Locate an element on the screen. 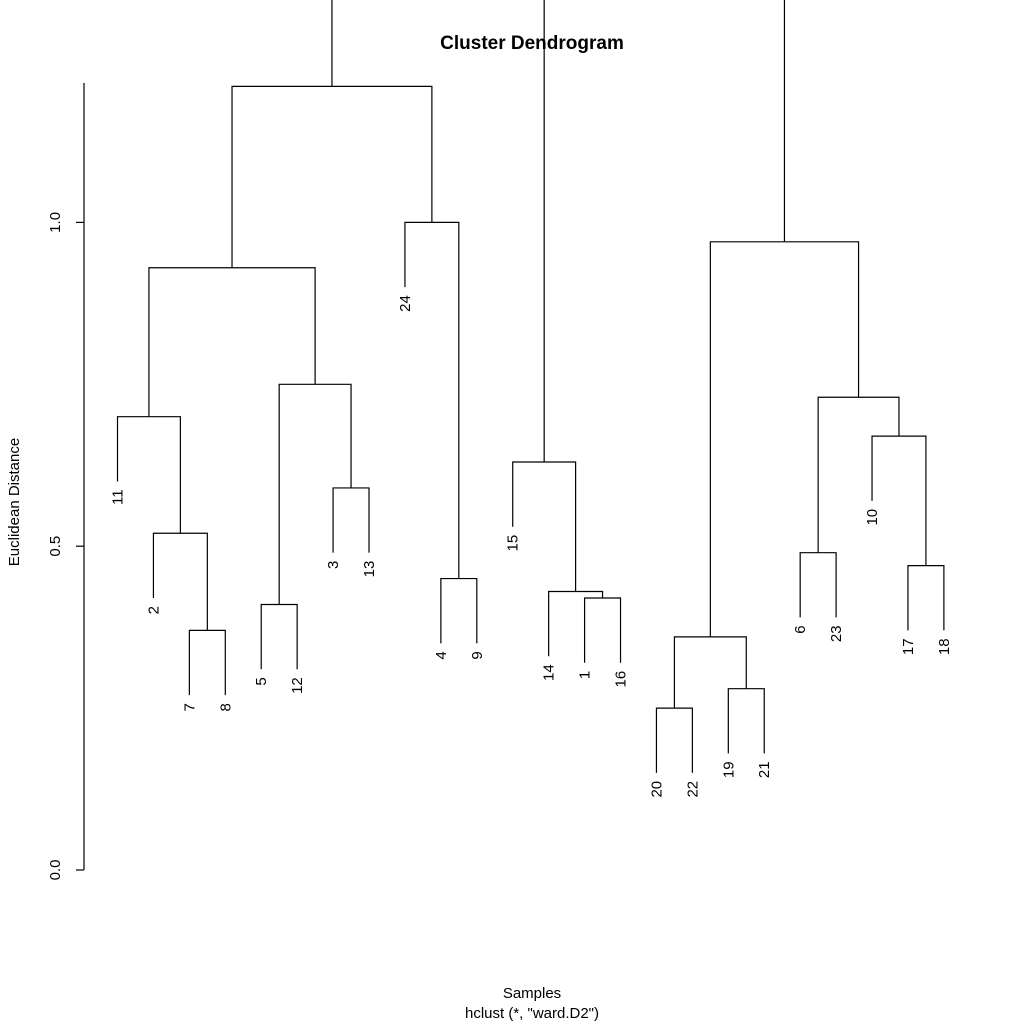 This screenshot has height=1024, width=1024. leaf-label: 4 is located at coordinates (441, 655).